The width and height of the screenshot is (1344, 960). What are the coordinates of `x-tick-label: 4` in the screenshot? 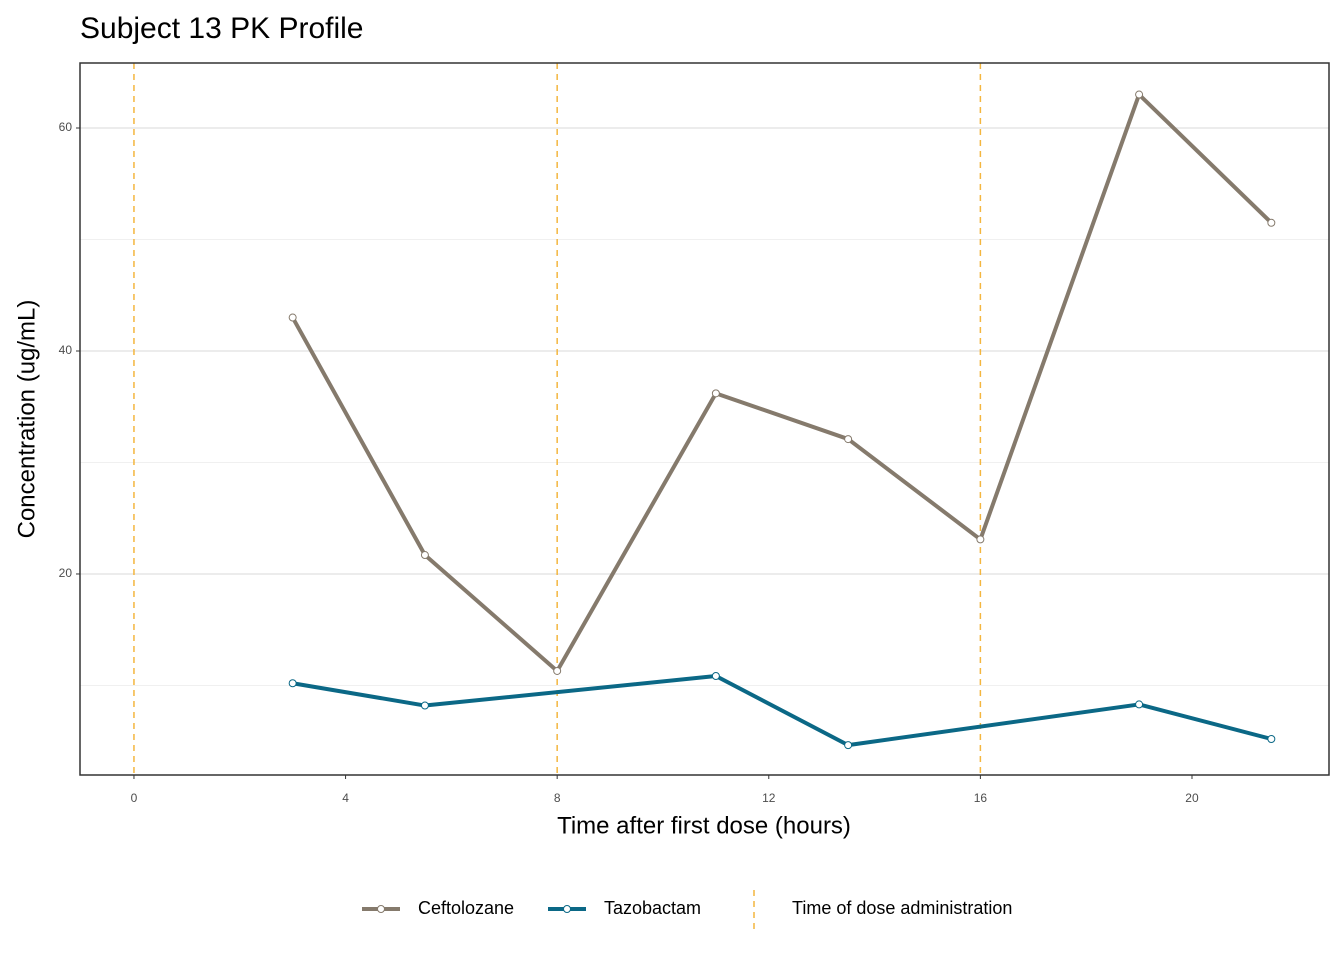 It's located at (345, 798).